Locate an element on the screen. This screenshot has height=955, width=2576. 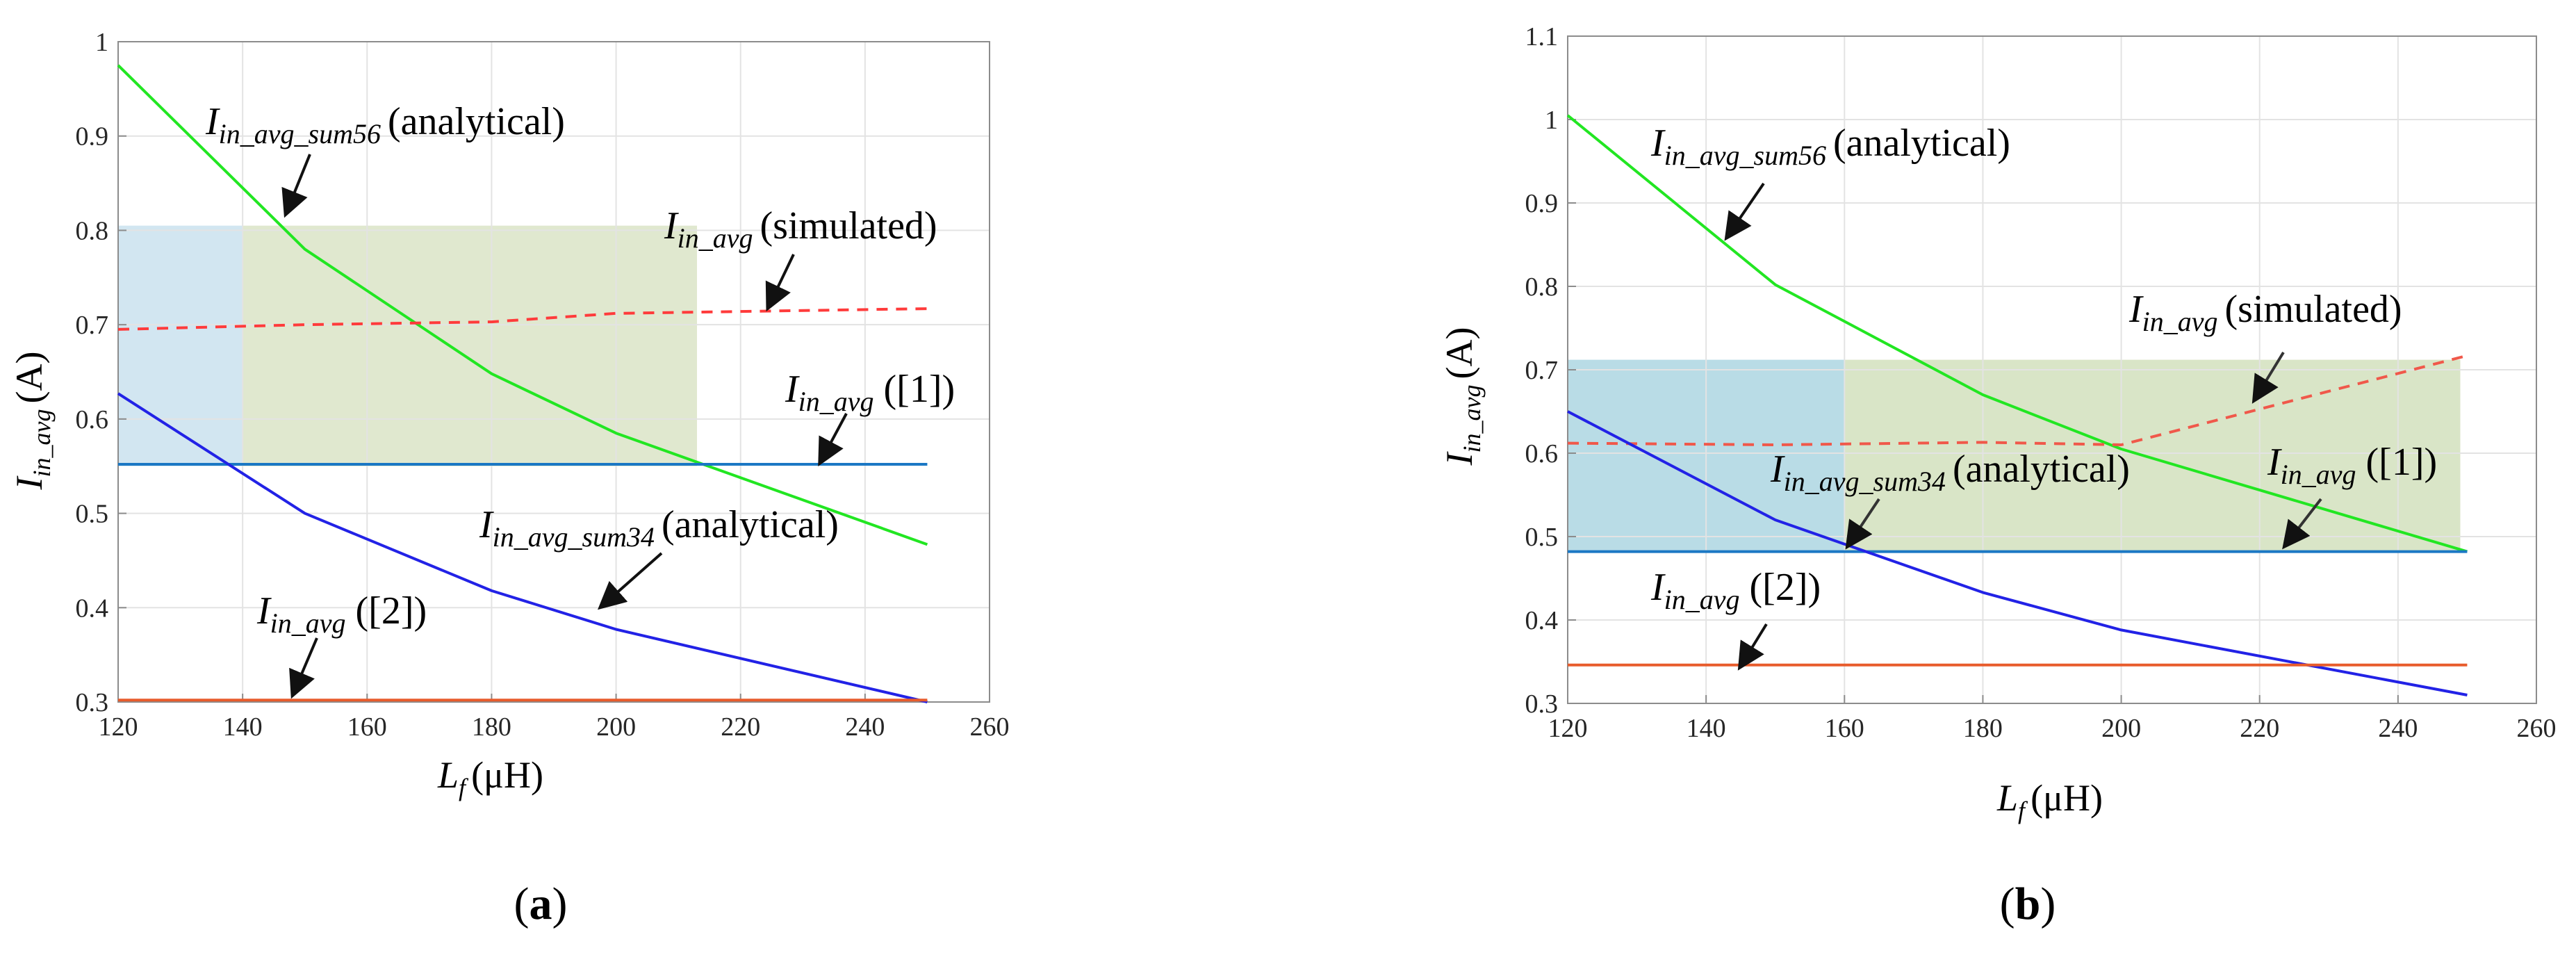
panel-label-a: (a) is located at coordinates (541, 904).